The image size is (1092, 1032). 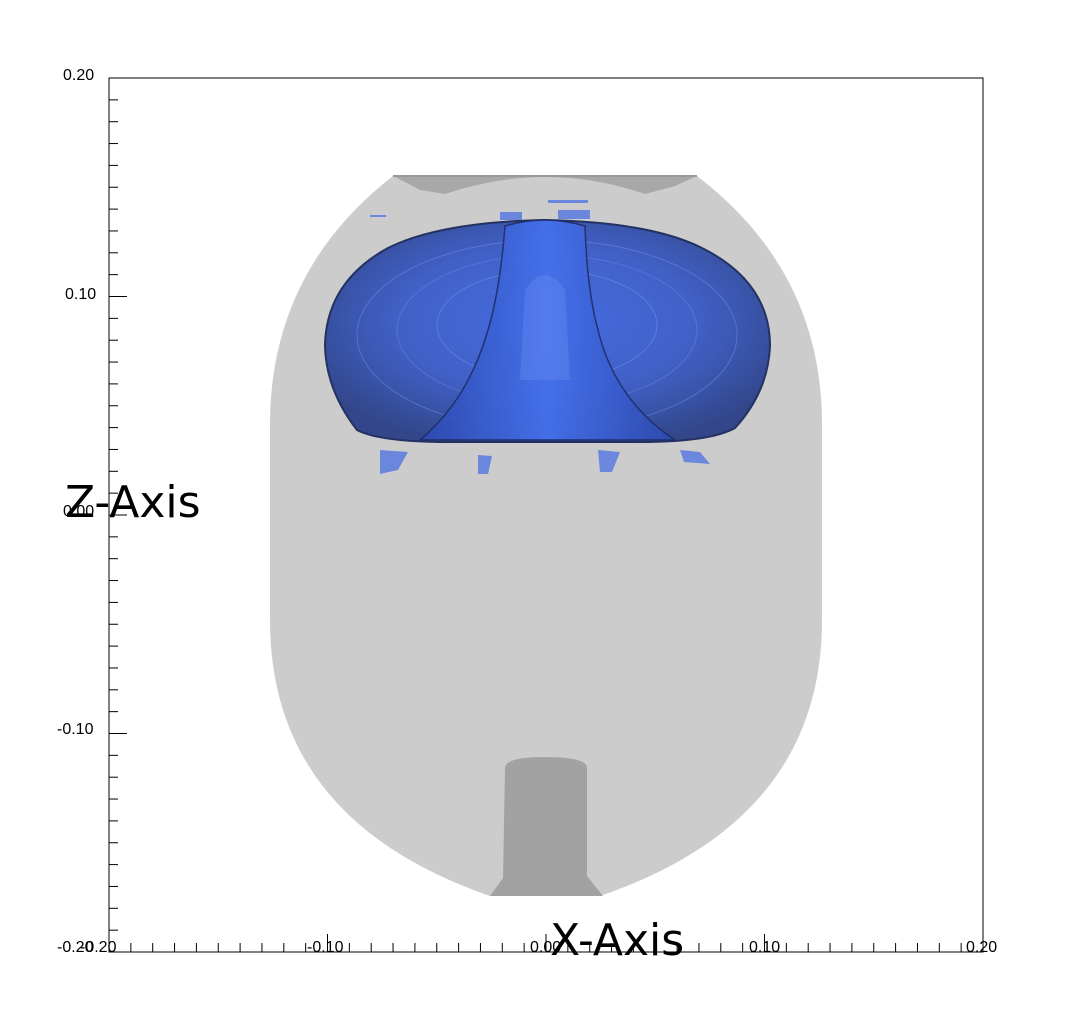 What do you see at coordinates (545, 327) in the screenshot?
I see `blue-core-highlight` at bounding box center [545, 327].